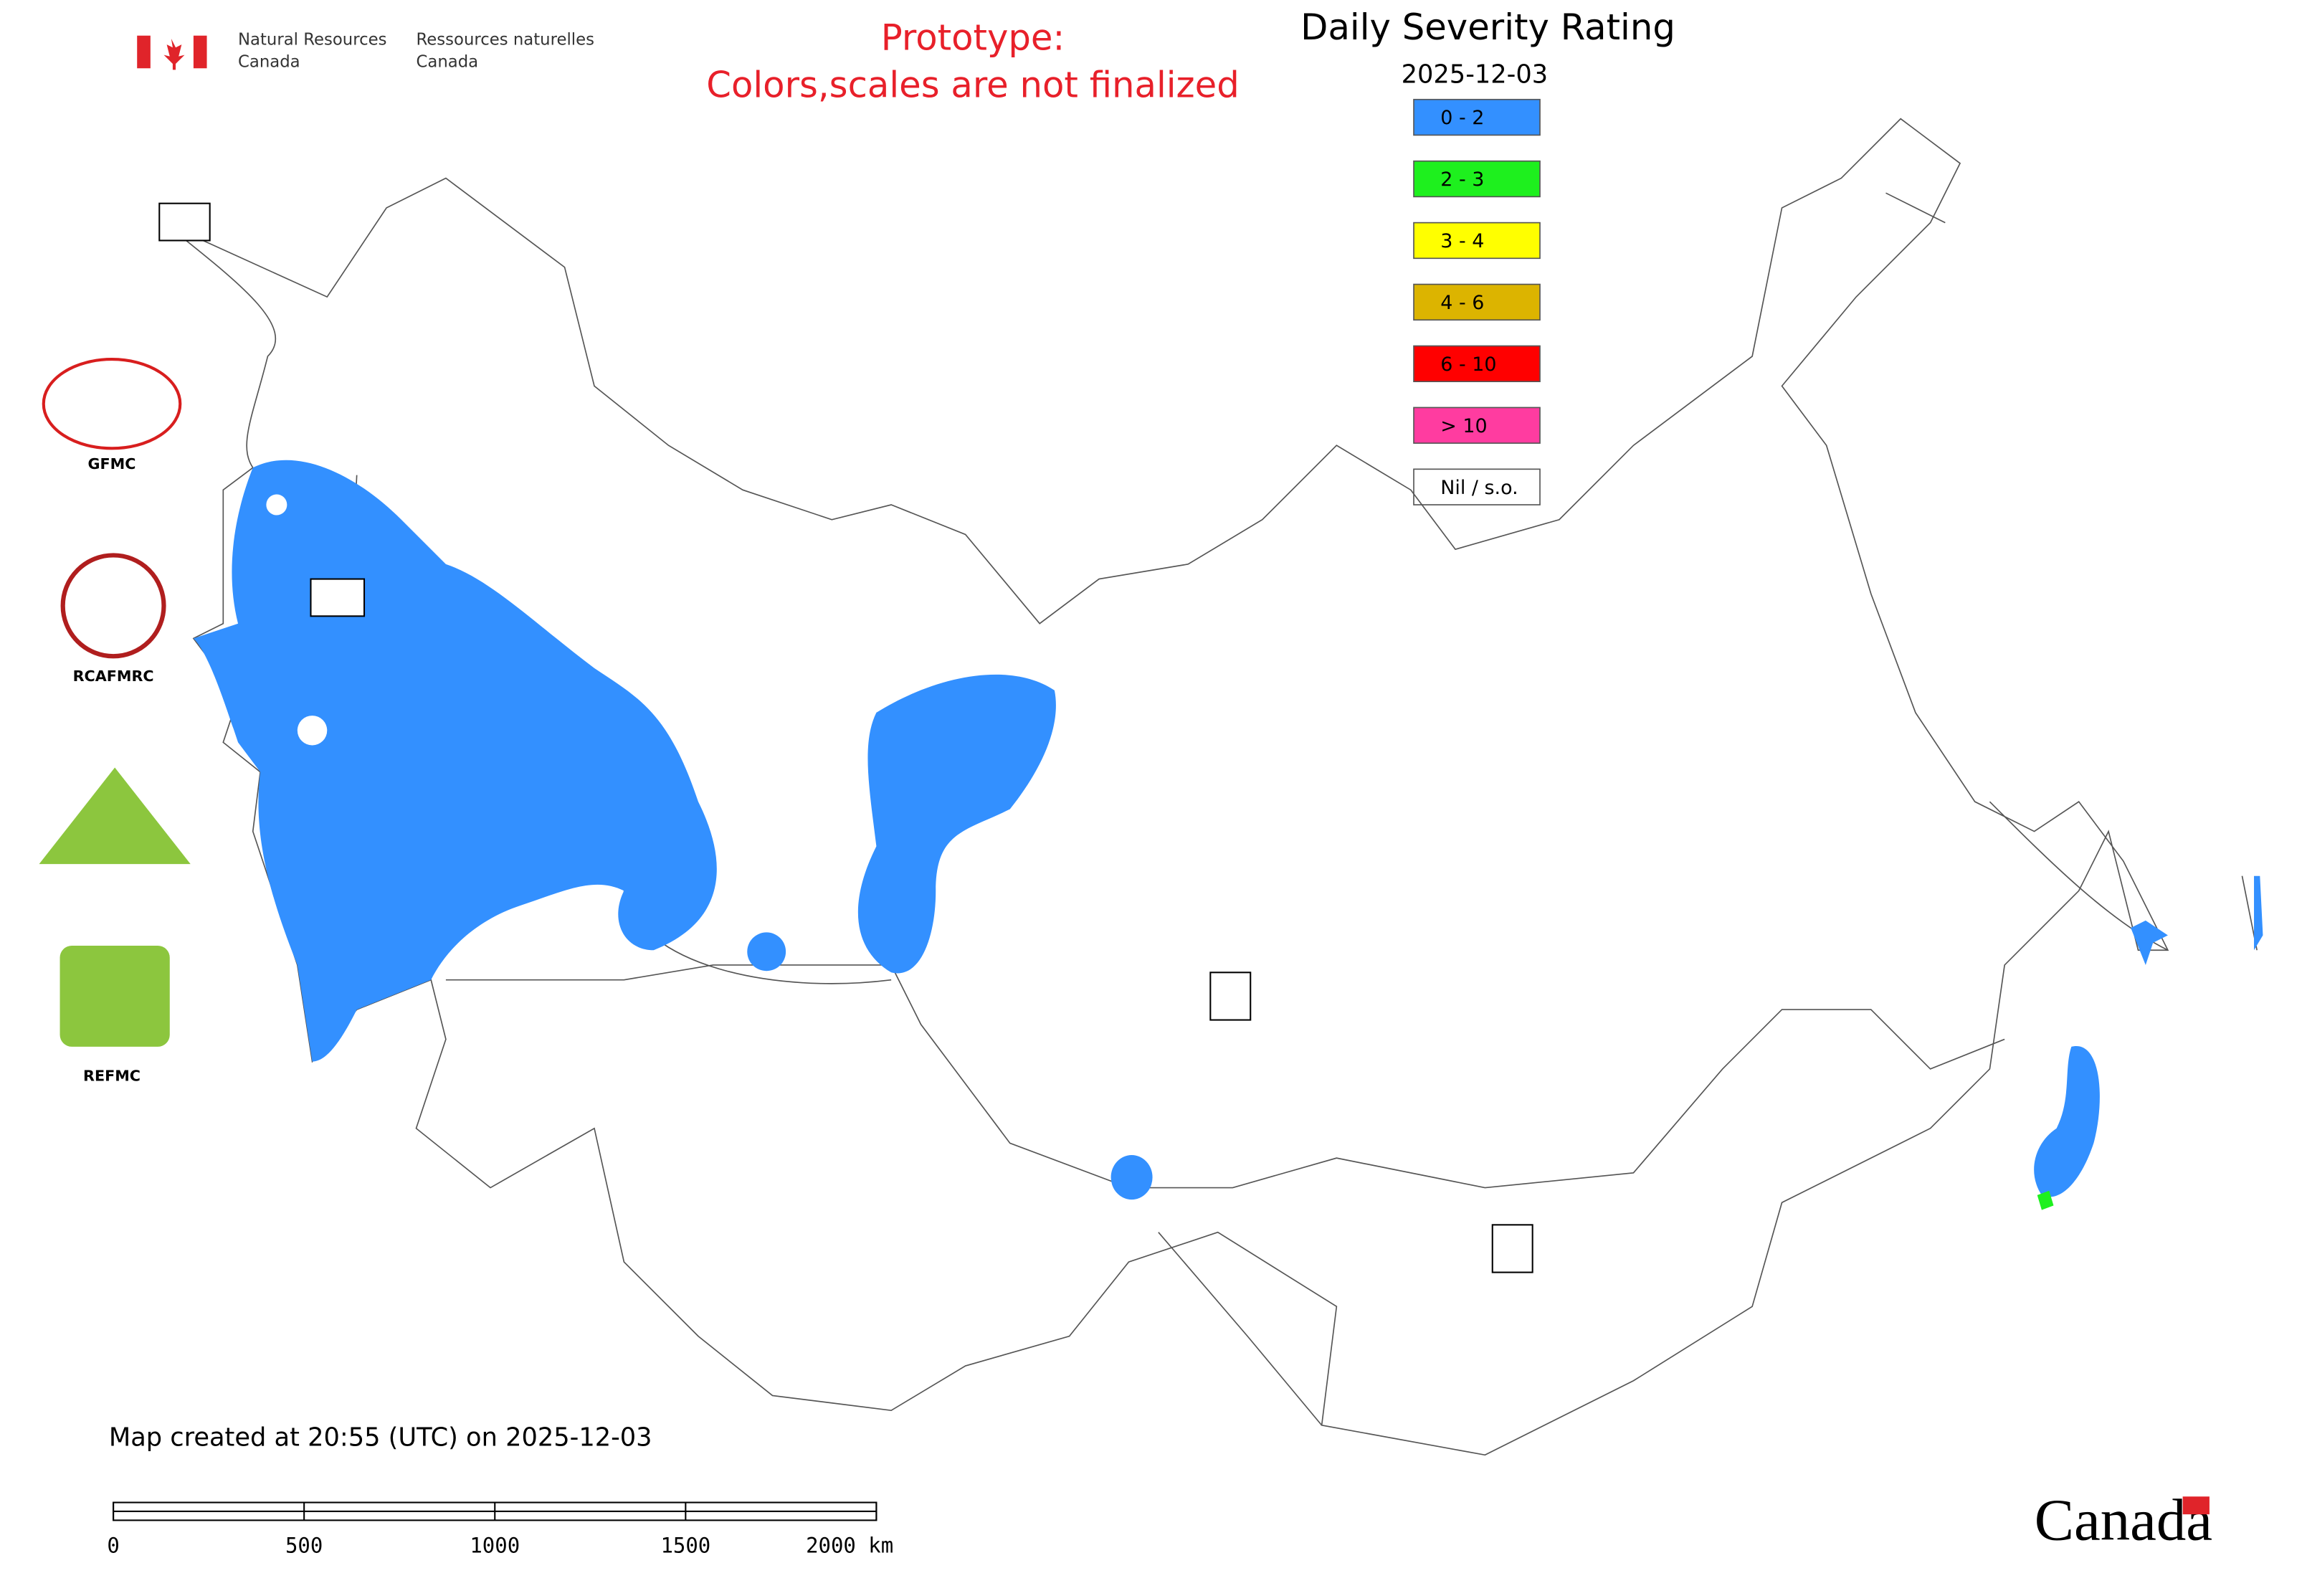  What do you see at coordinates (1463, 426) in the screenshot?
I see `legend-label: > 10` at bounding box center [1463, 426].